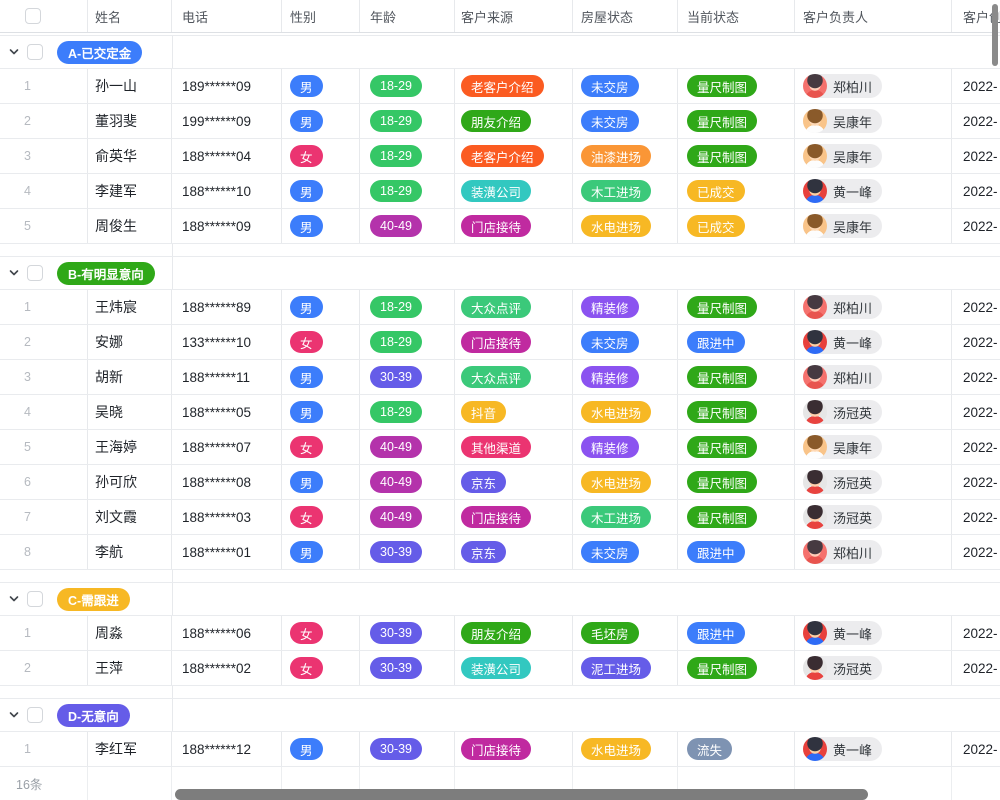 Image resolution: width=1000 pixels, height=800 pixels. Describe the element at coordinates (130, 749) in the screenshot. I see `cell-name: 李红军` at that location.